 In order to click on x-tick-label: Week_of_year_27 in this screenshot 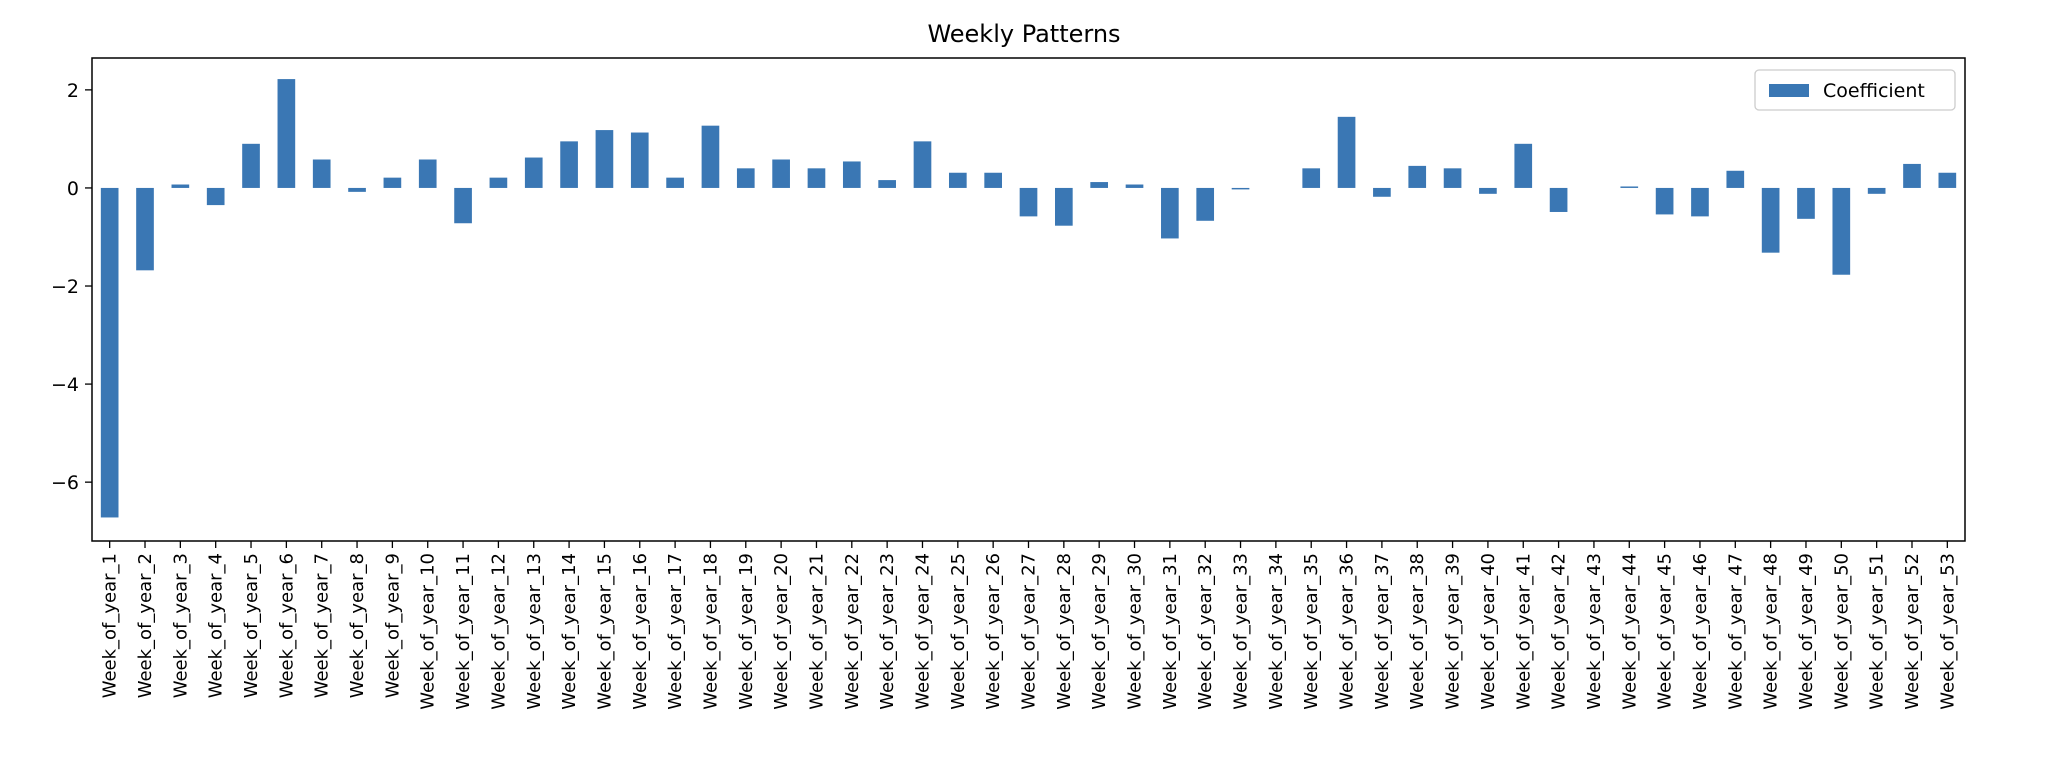, I will do `click(1029, 631)`.